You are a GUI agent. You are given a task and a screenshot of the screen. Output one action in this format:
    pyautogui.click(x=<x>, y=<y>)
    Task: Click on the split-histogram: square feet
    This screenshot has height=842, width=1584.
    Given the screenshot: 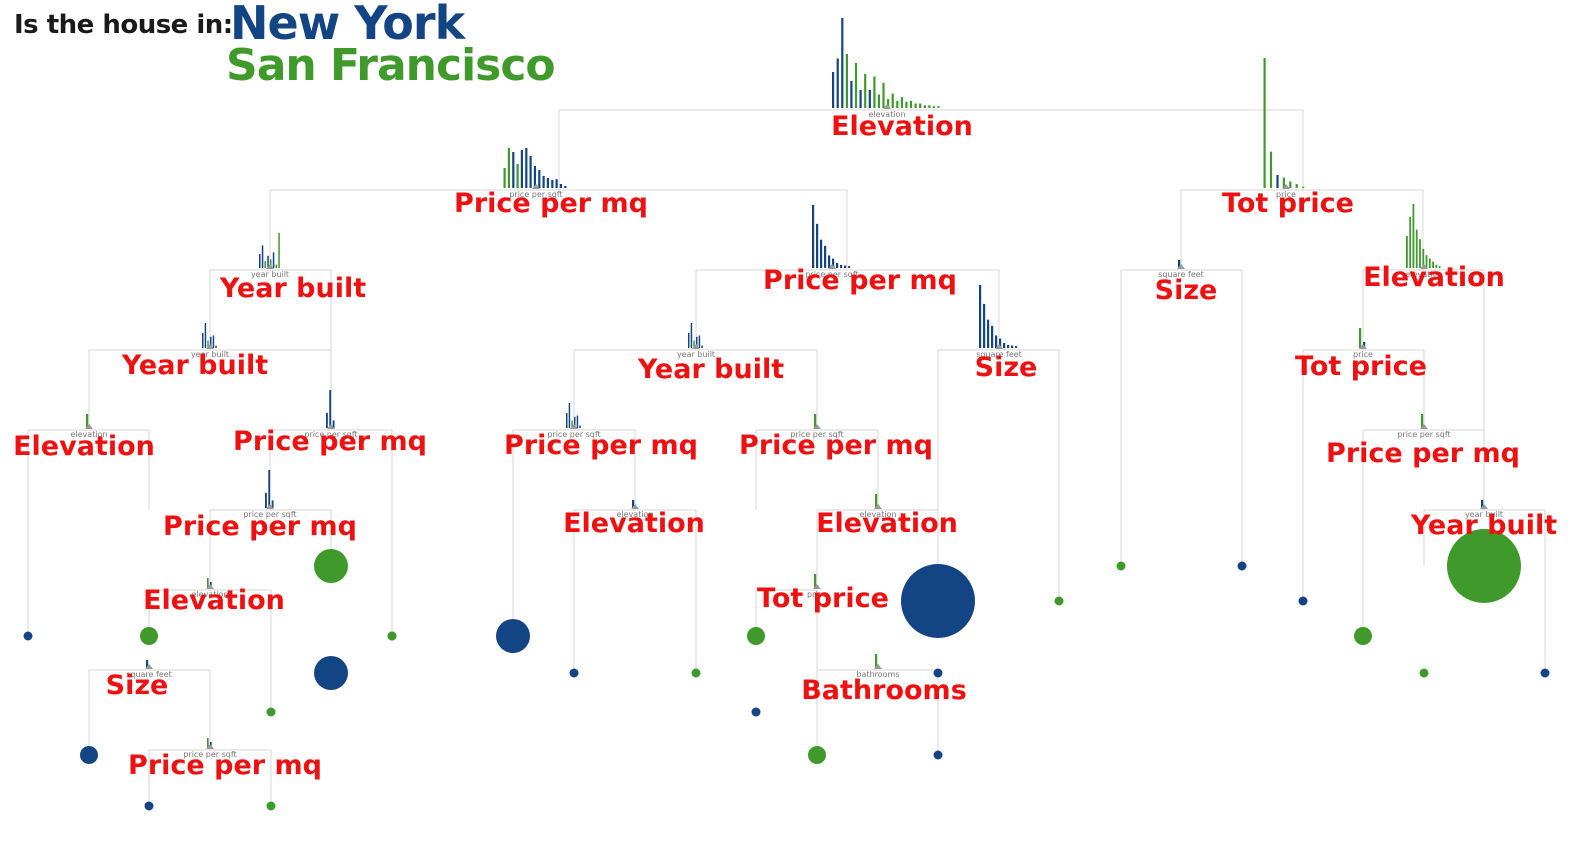 What is the action you would take?
    pyautogui.click(x=1181, y=269)
    